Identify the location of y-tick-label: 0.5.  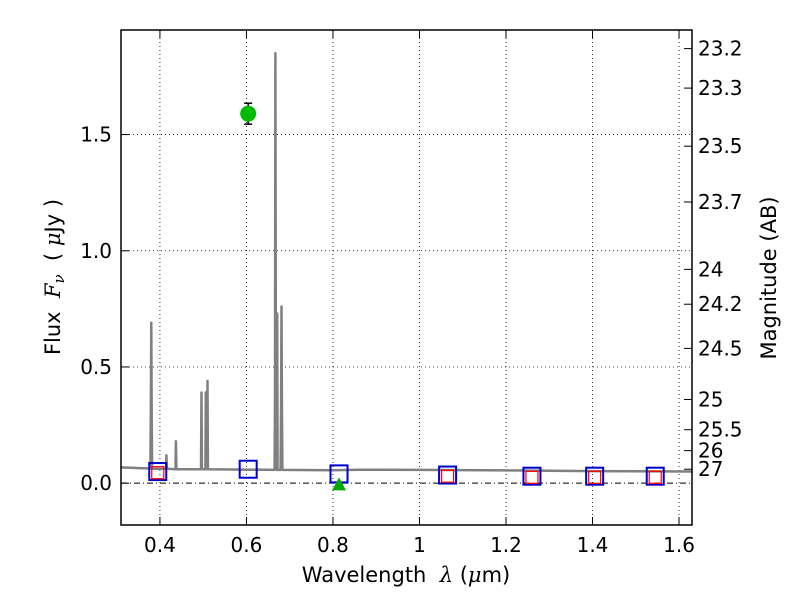
(96, 367).